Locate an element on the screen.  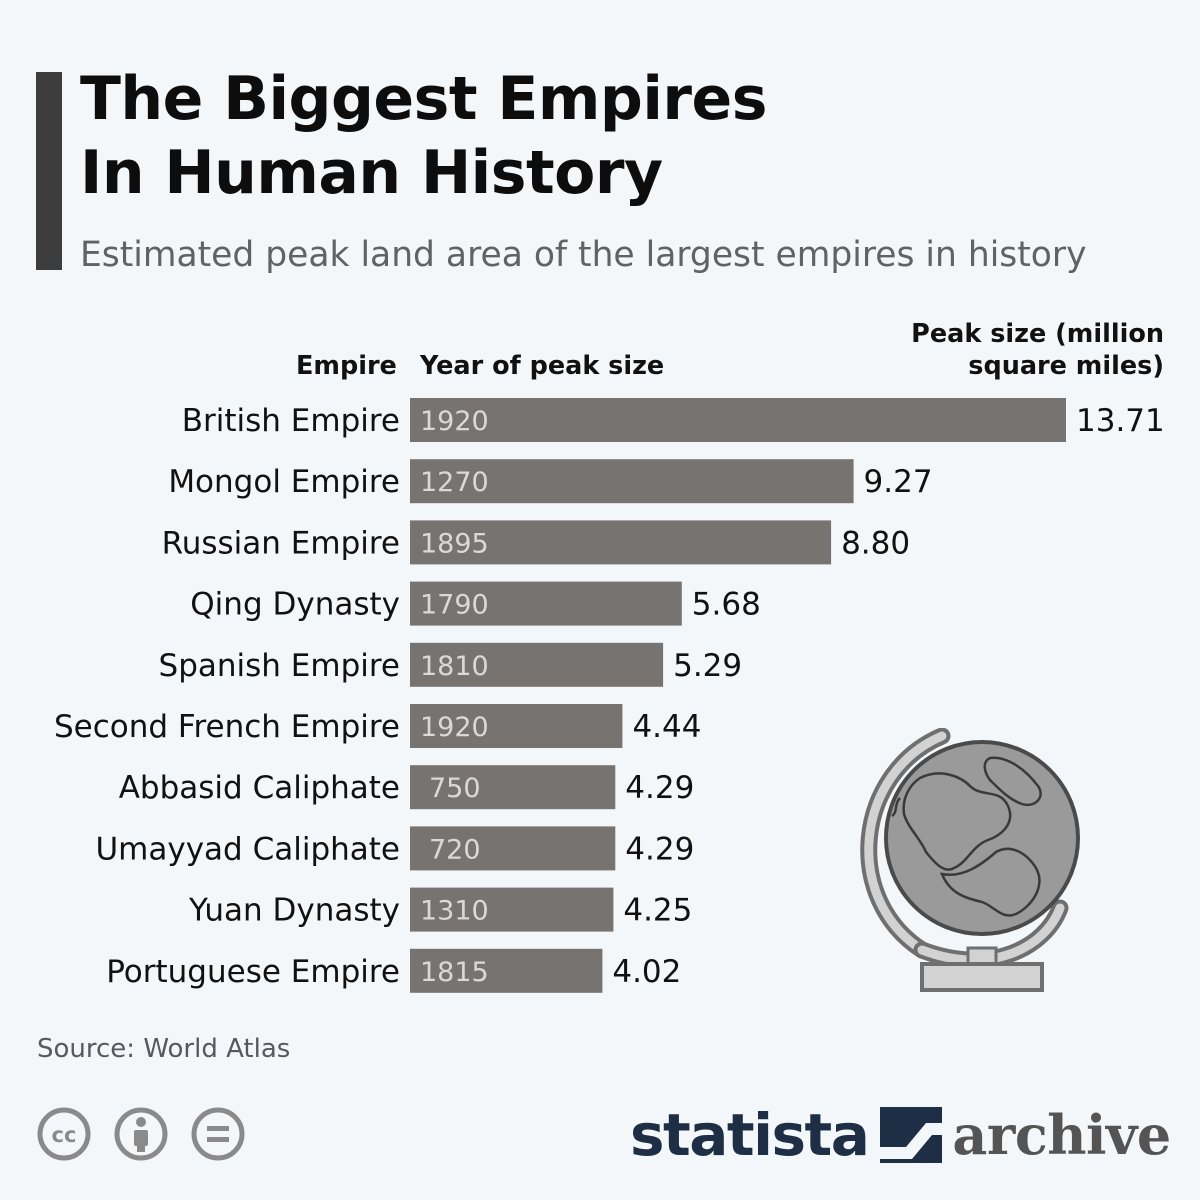
source-note: Source: World Atlas is located at coordinates (164, 1049).